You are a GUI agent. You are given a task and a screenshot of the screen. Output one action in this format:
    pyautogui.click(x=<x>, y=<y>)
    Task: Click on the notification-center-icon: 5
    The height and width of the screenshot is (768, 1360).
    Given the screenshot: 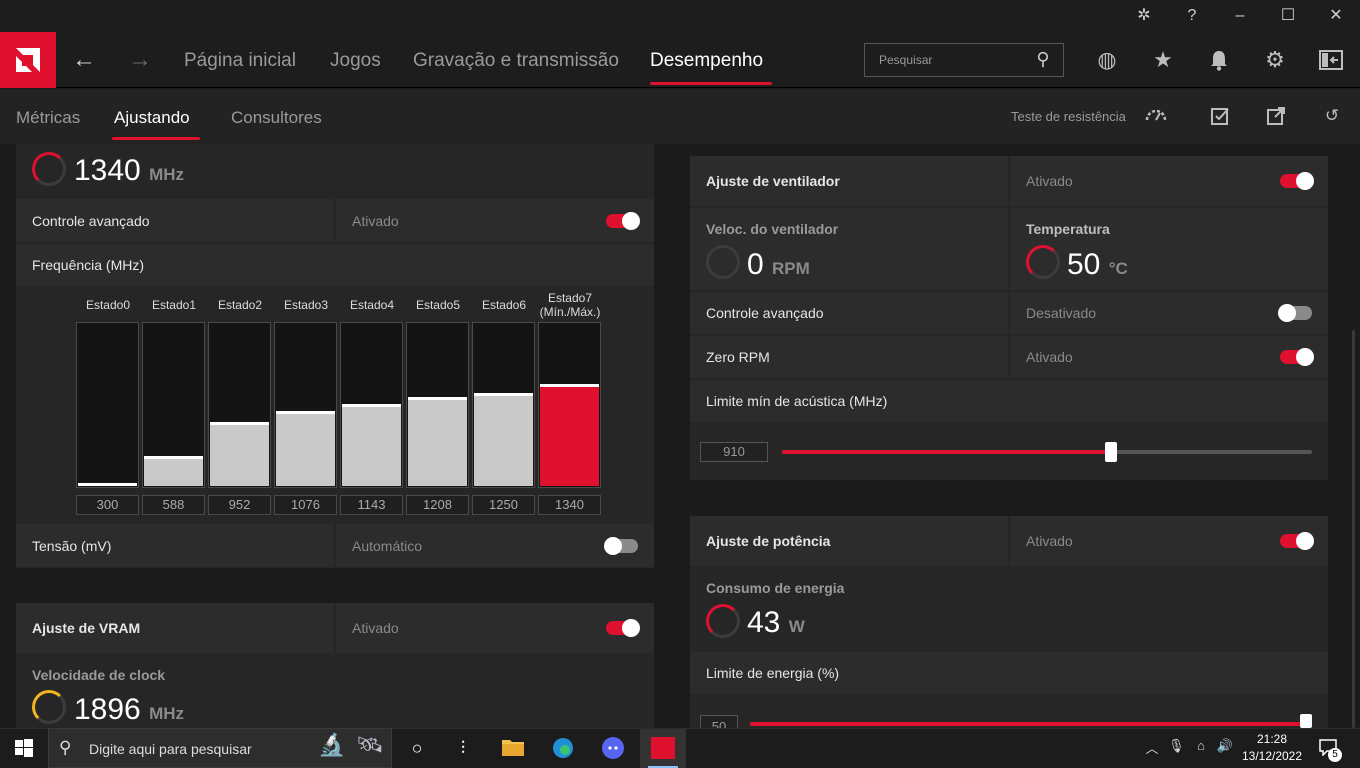 What is the action you would take?
    pyautogui.click(x=1330, y=750)
    